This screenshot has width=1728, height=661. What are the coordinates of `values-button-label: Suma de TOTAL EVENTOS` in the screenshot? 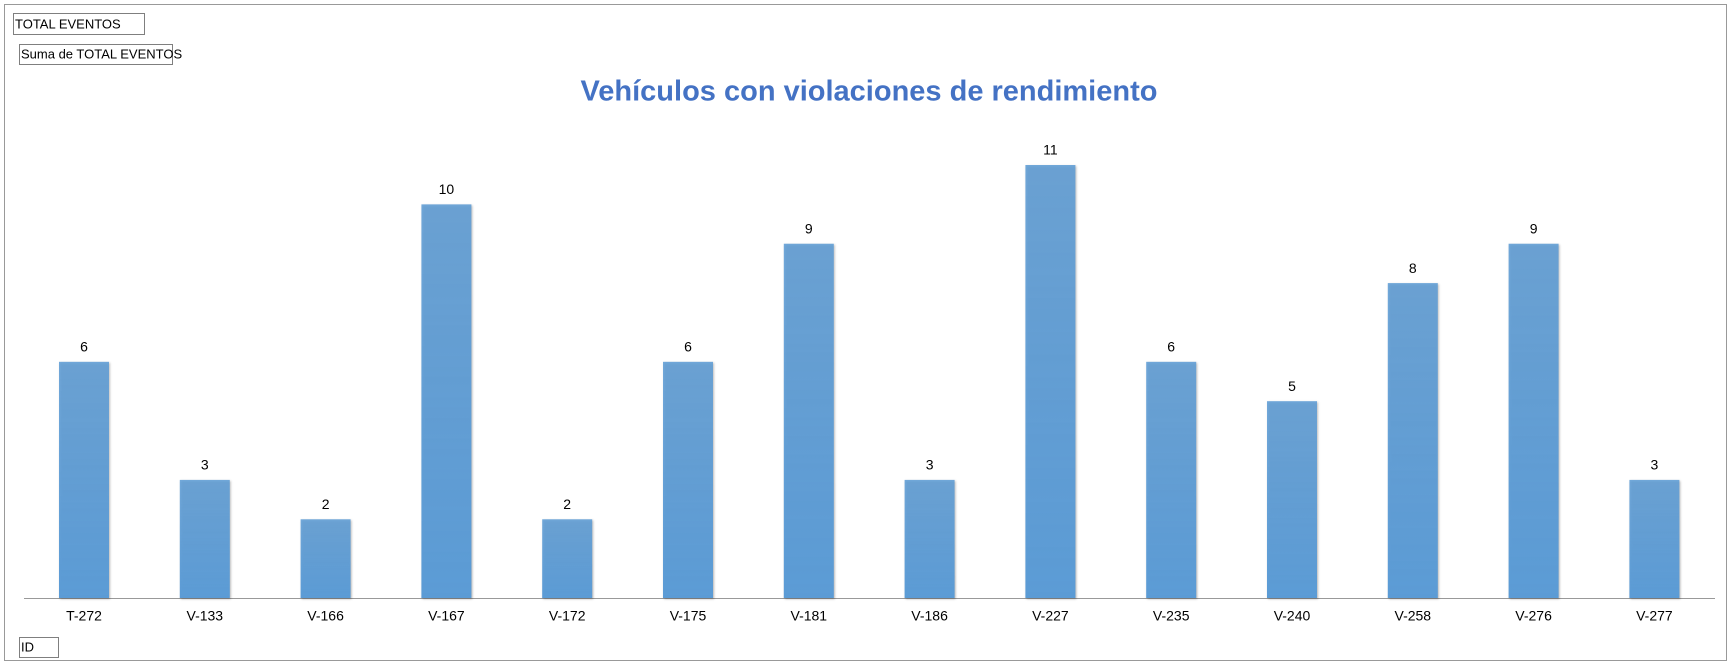 It's located at (101, 53).